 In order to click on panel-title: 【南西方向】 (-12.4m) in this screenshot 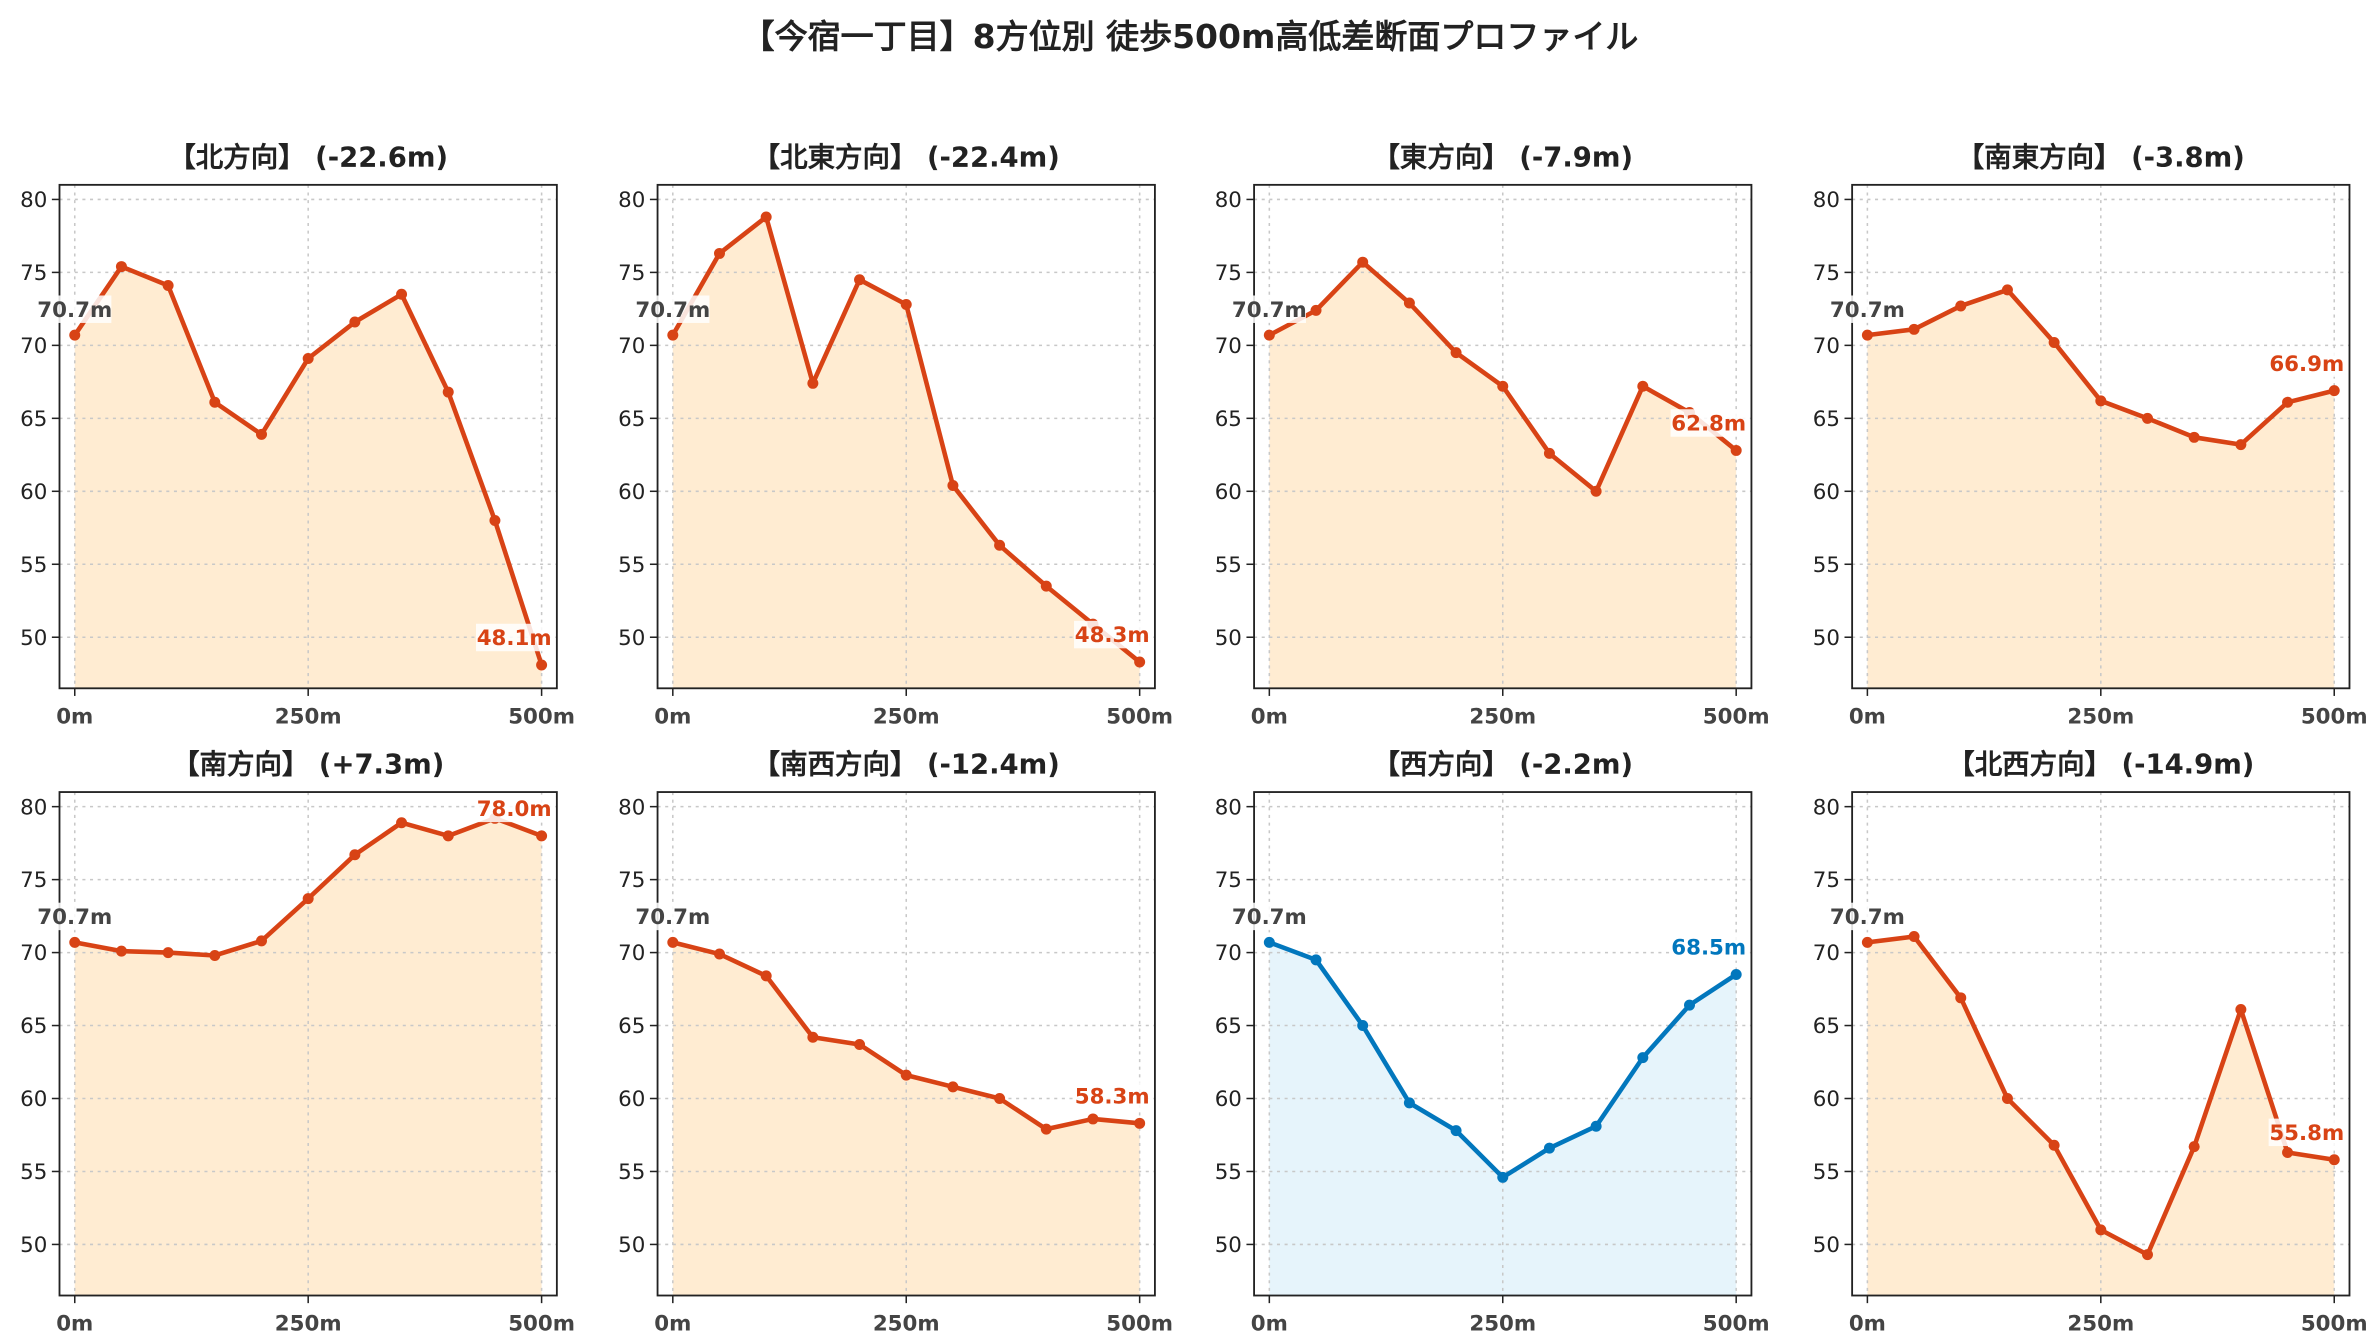, I will do `click(906, 765)`.